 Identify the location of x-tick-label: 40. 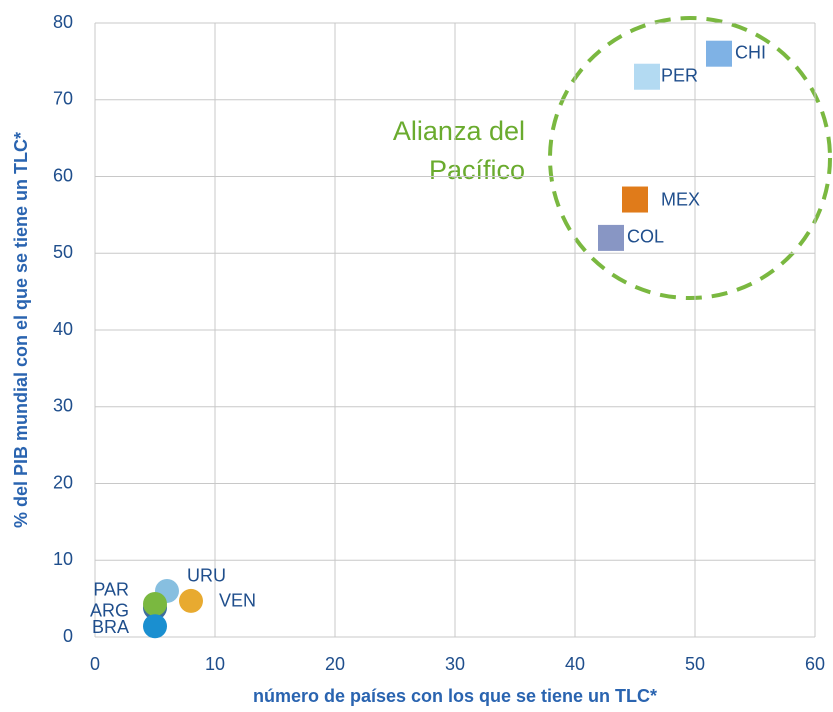
(575, 664).